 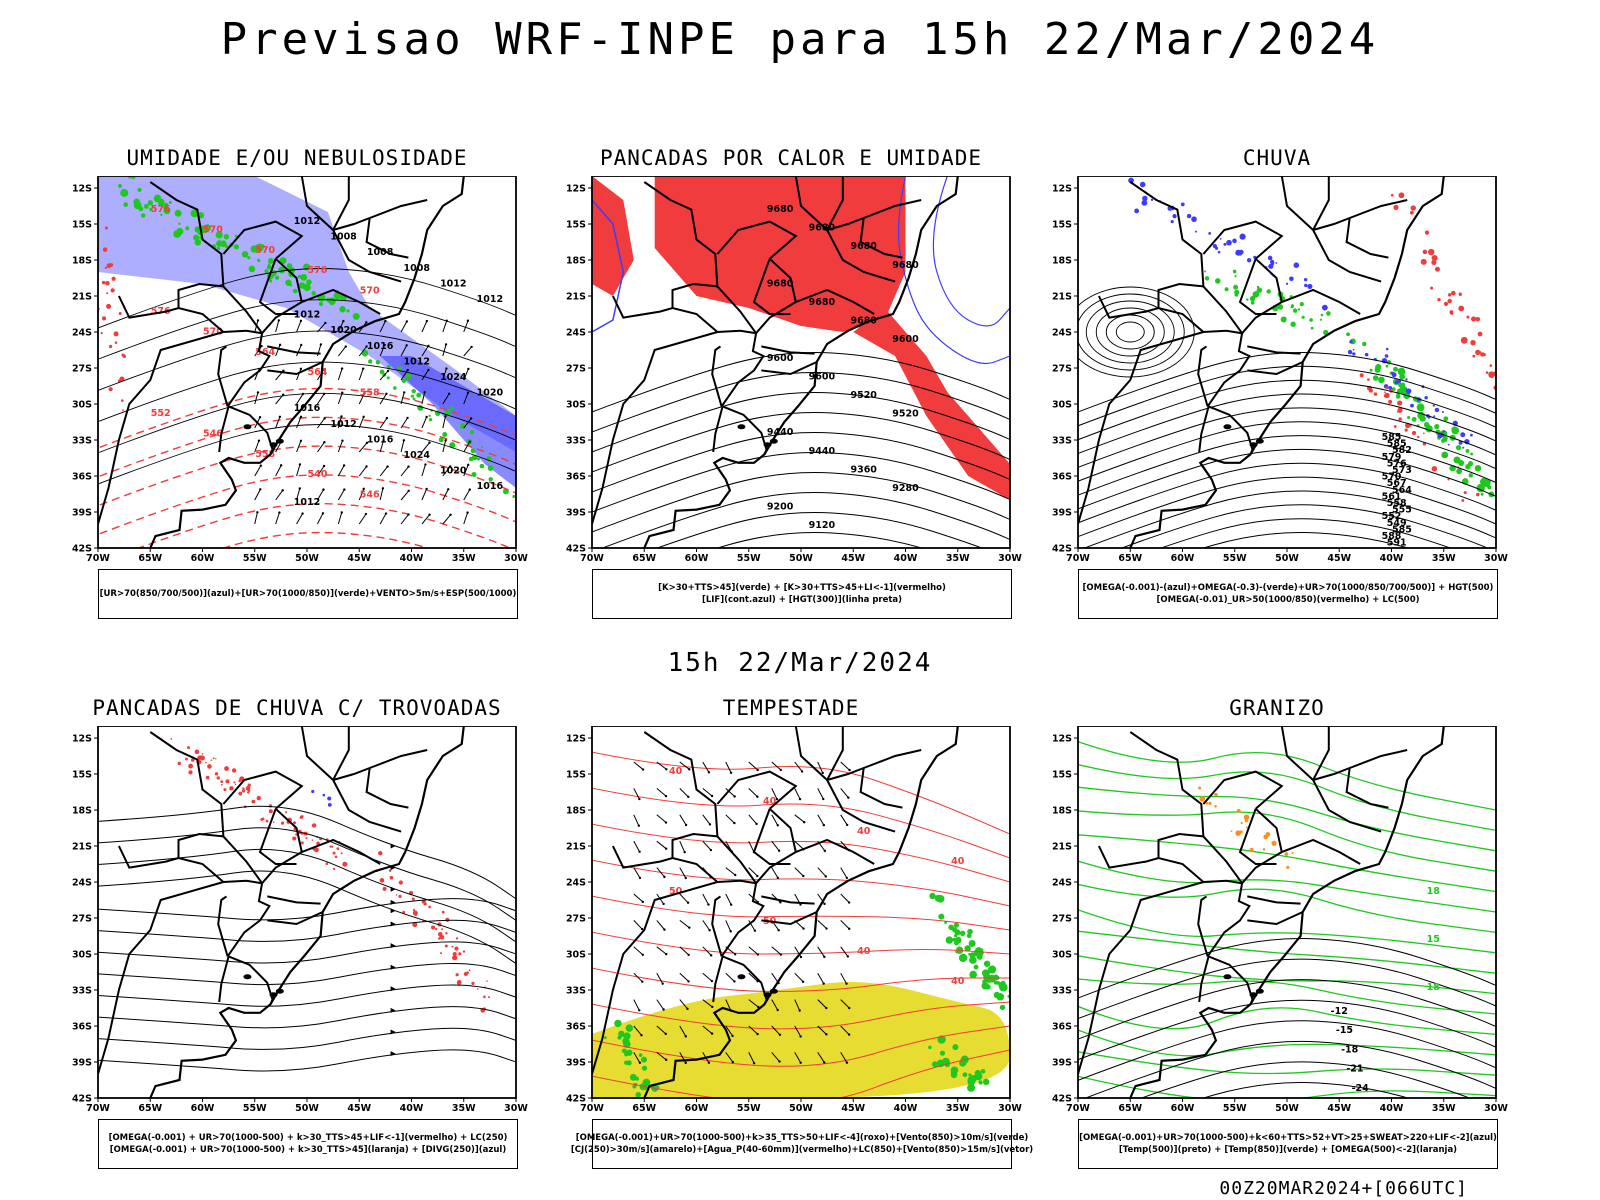 I want to click on lat-tick-label: 42S, so click(x=1062, y=1099).